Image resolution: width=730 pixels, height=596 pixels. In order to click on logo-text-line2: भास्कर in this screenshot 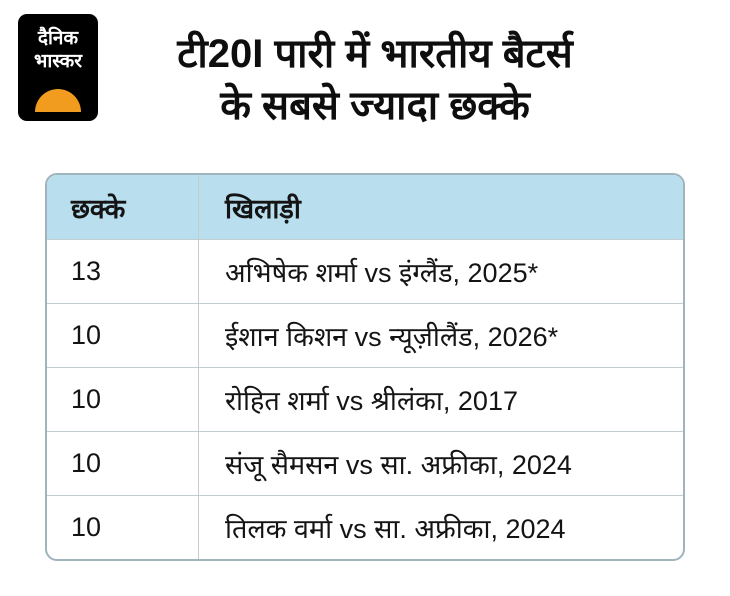, I will do `click(58, 61)`.